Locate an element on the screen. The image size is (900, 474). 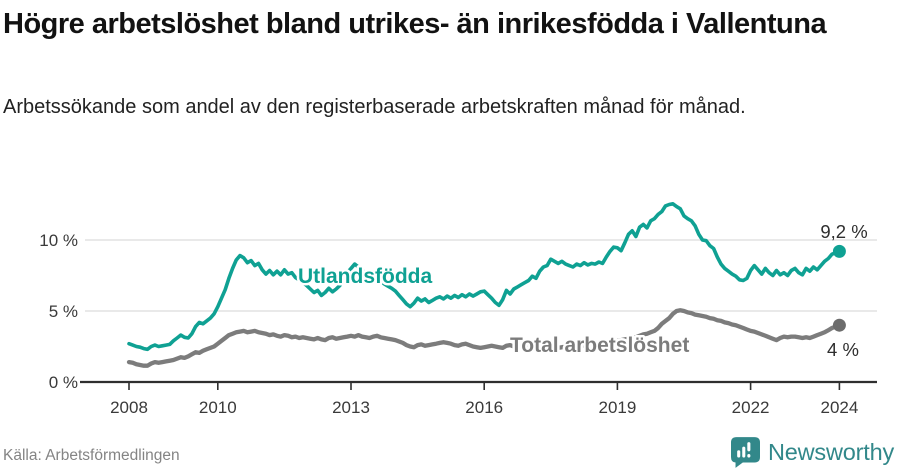
newsworthy-brand: Newsworthy is located at coordinates (812, 452).